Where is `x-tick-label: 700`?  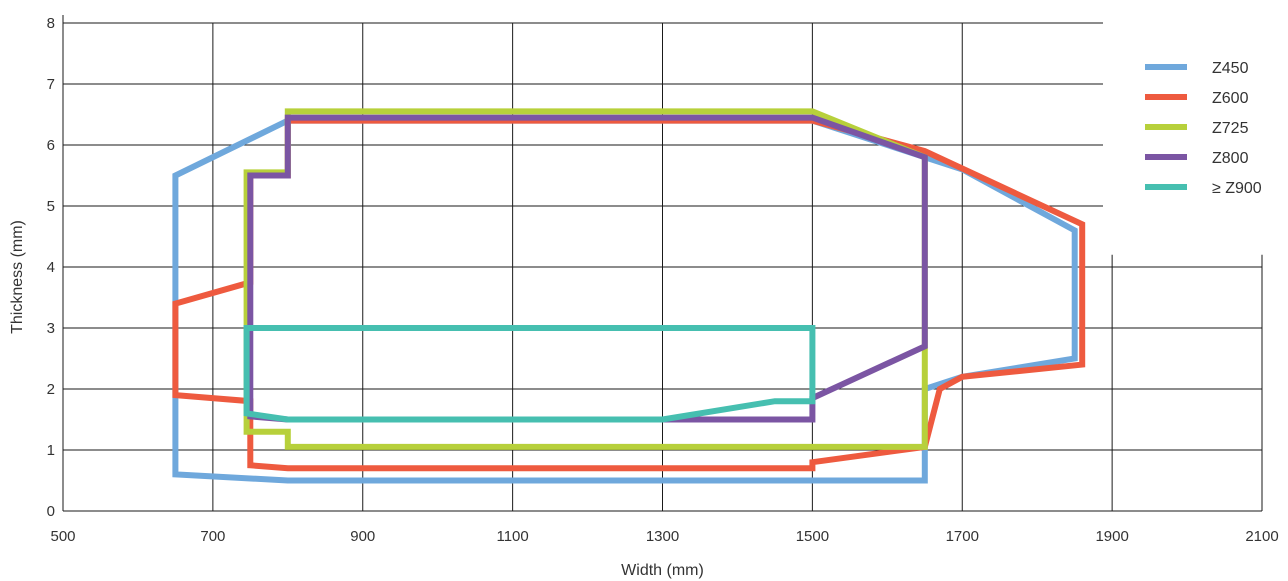
x-tick-label: 700 is located at coordinates (212, 536).